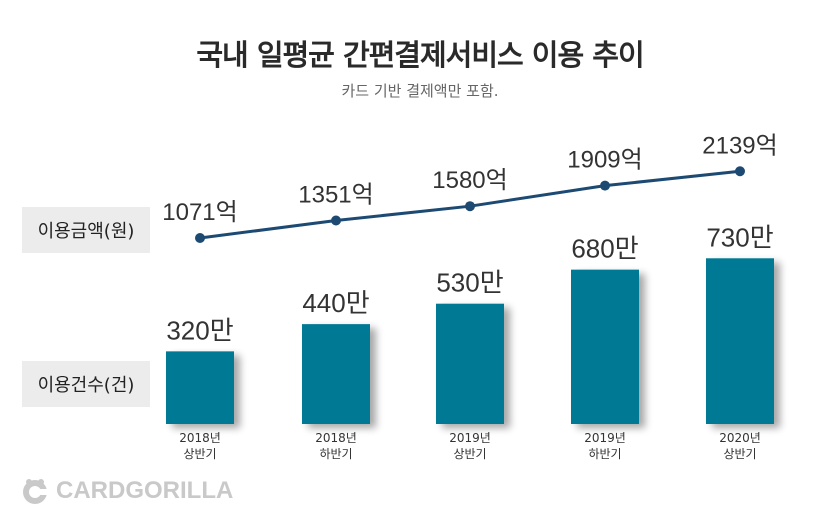 This screenshot has width=840, height=530. I want to click on gorilla-logo-icon, so click(35, 491).